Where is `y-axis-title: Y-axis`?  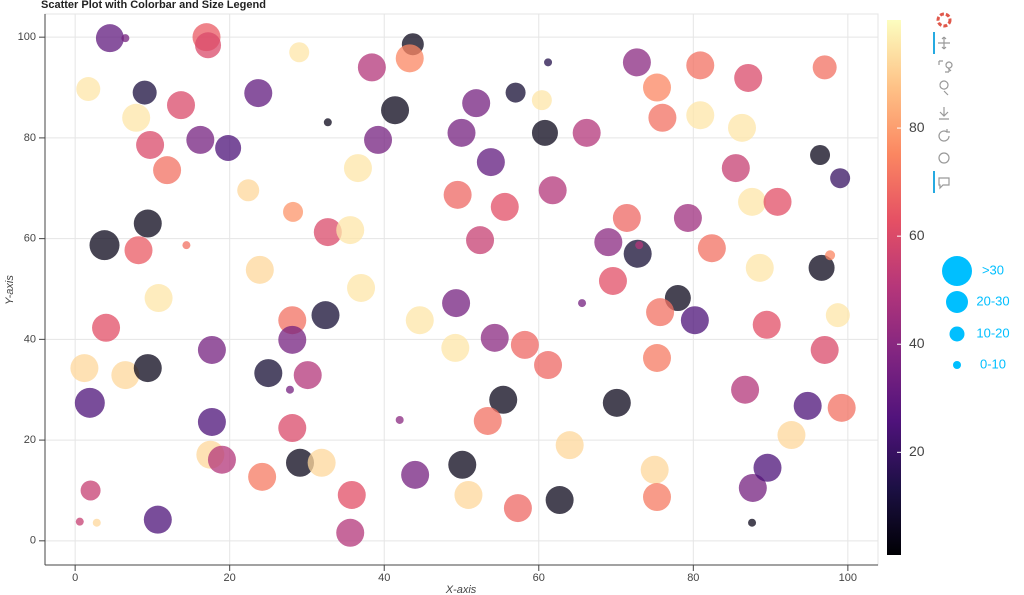 y-axis-title: Y-axis is located at coordinates (10, 290).